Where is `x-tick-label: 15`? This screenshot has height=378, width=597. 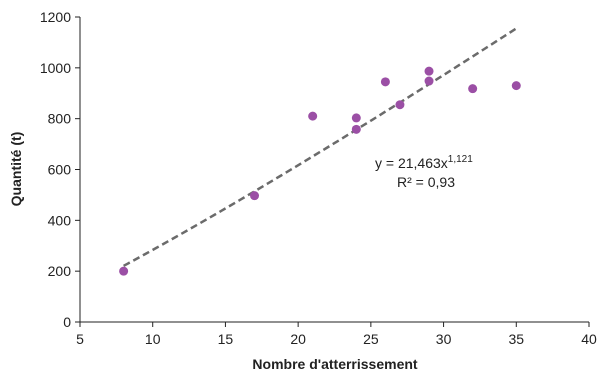
x-tick-label: 15 is located at coordinates (226, 339).